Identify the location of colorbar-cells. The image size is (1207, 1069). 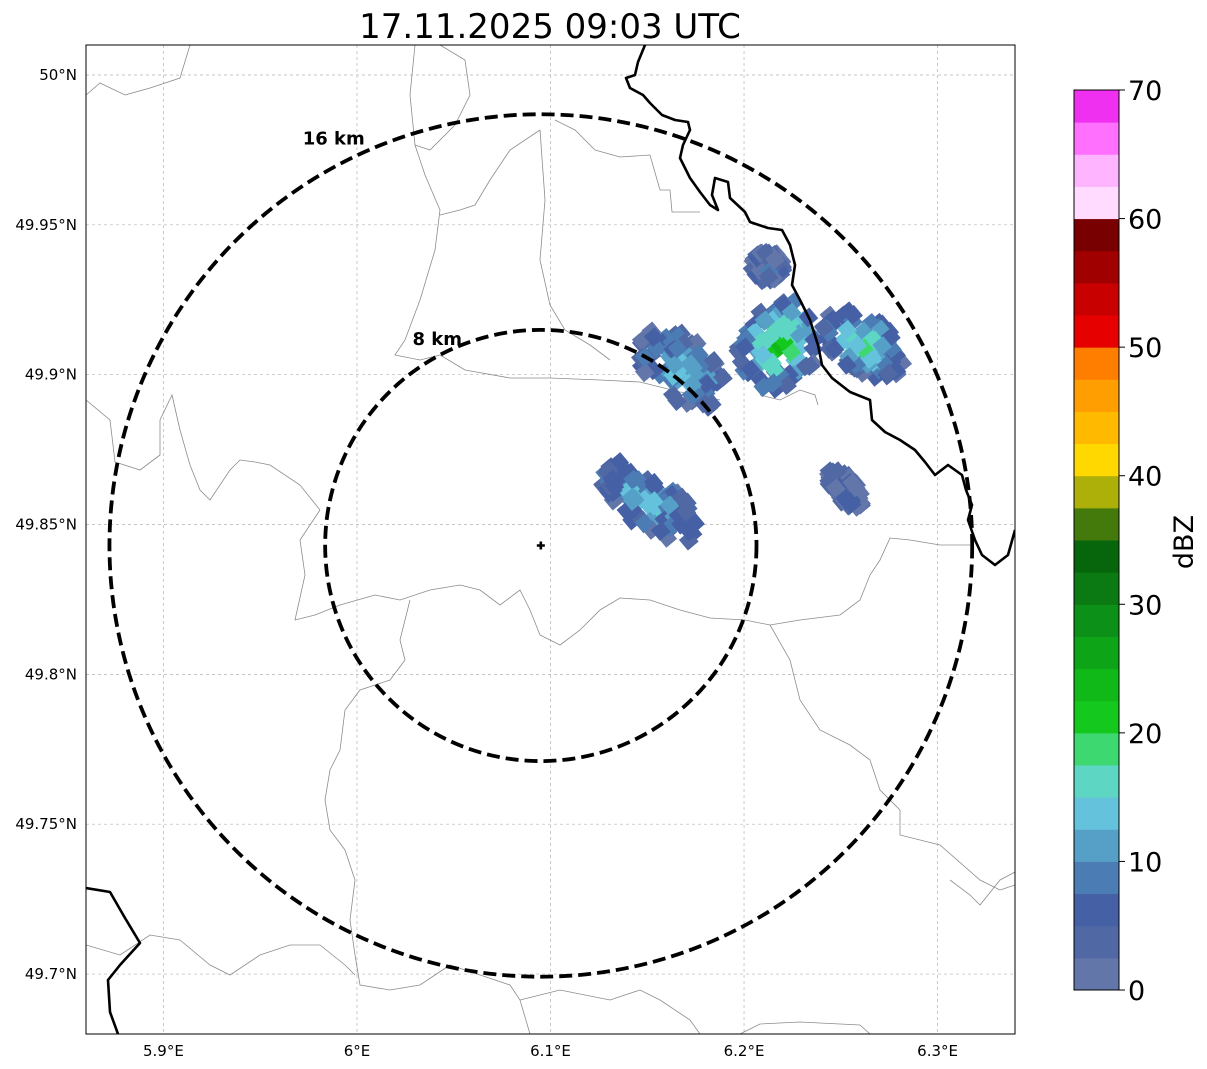
(1096, 540).